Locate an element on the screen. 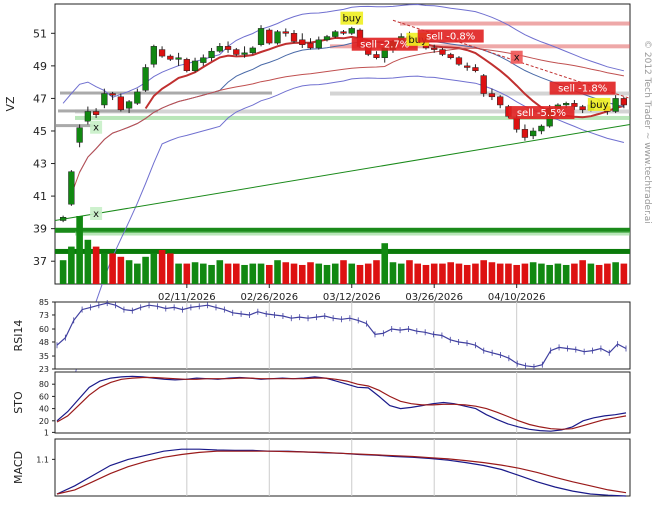 The image size is (657, 518). signal-label-0: buy is located at coordinates (351, 19).